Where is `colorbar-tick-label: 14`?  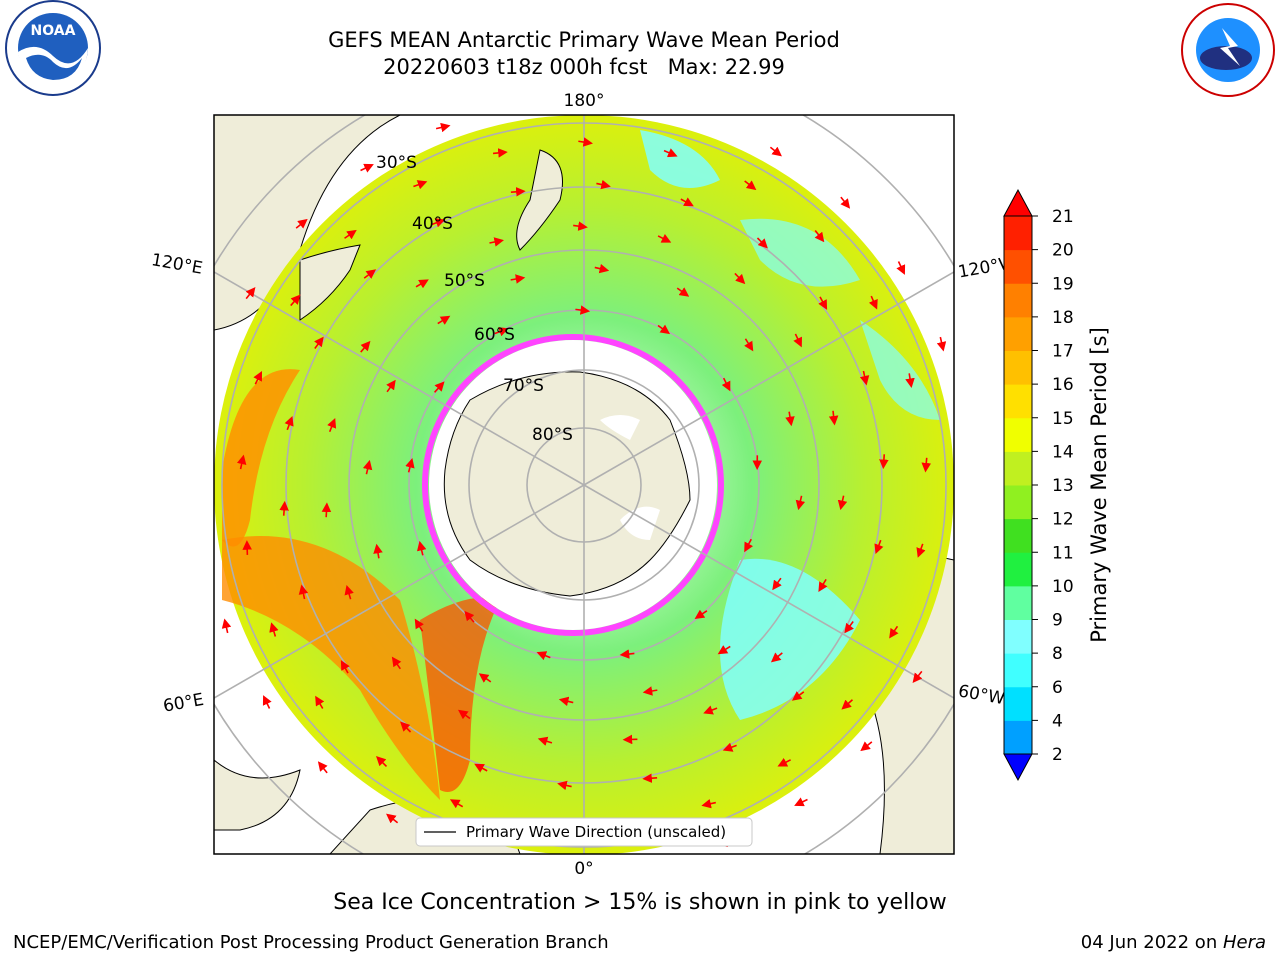 colorbar-tick-label: 14 is located at coordinates (1063, 452).